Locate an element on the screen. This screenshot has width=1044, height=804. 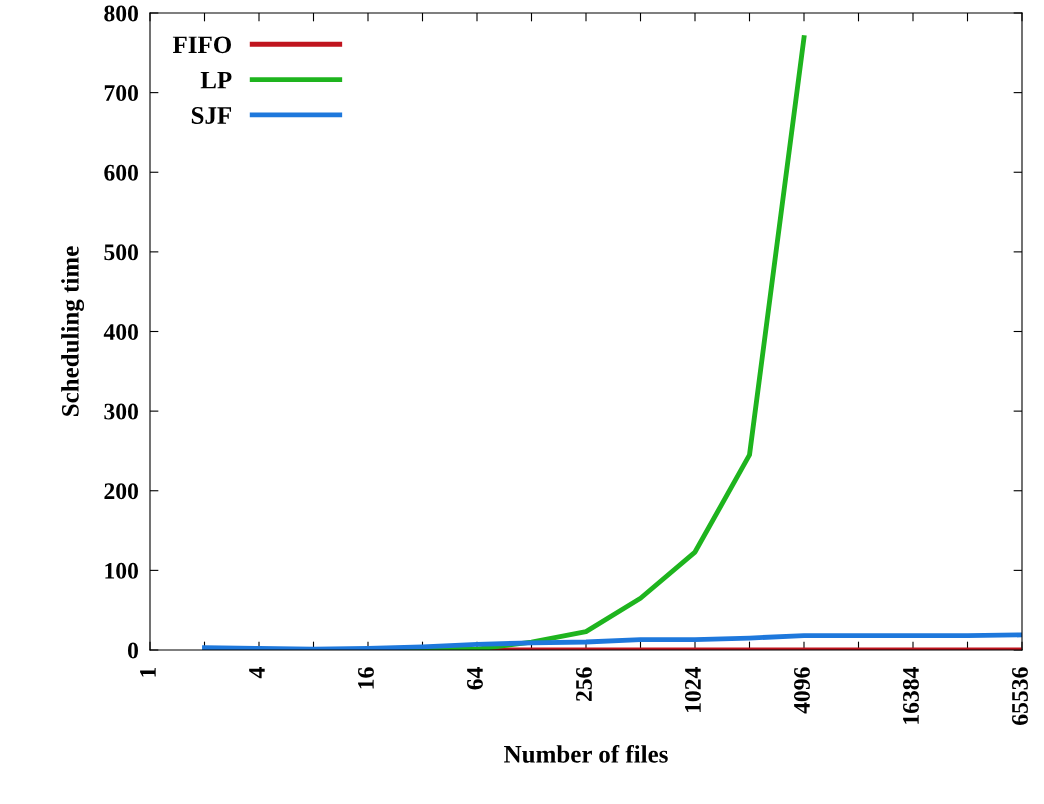
legend-label: SJF is located at coordinates (211, 115).